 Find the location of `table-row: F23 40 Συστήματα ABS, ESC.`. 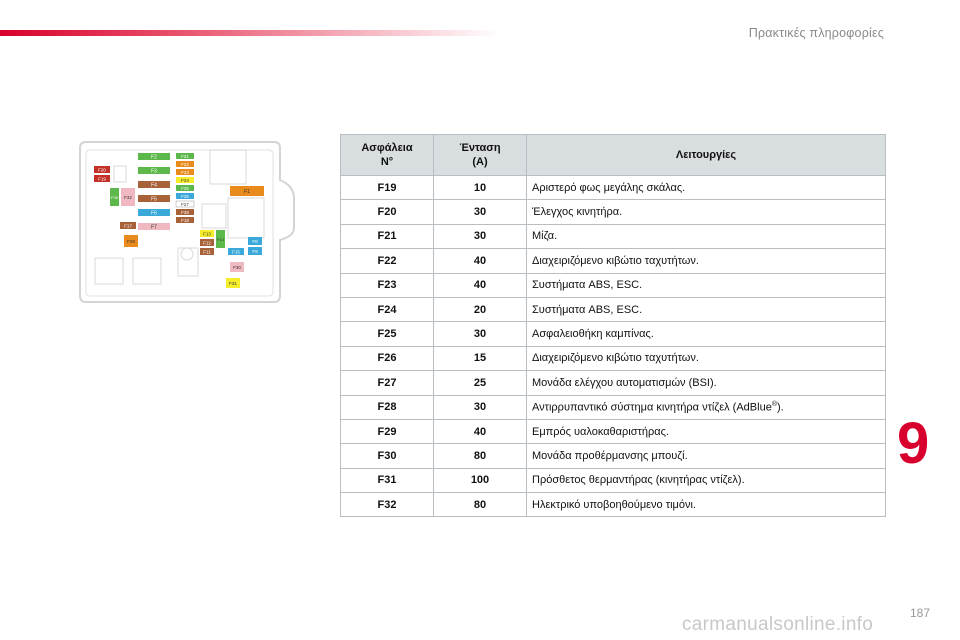

table-row: F23 40 Συστήματα ABS, ESC. is located at coordinates (613, 285).